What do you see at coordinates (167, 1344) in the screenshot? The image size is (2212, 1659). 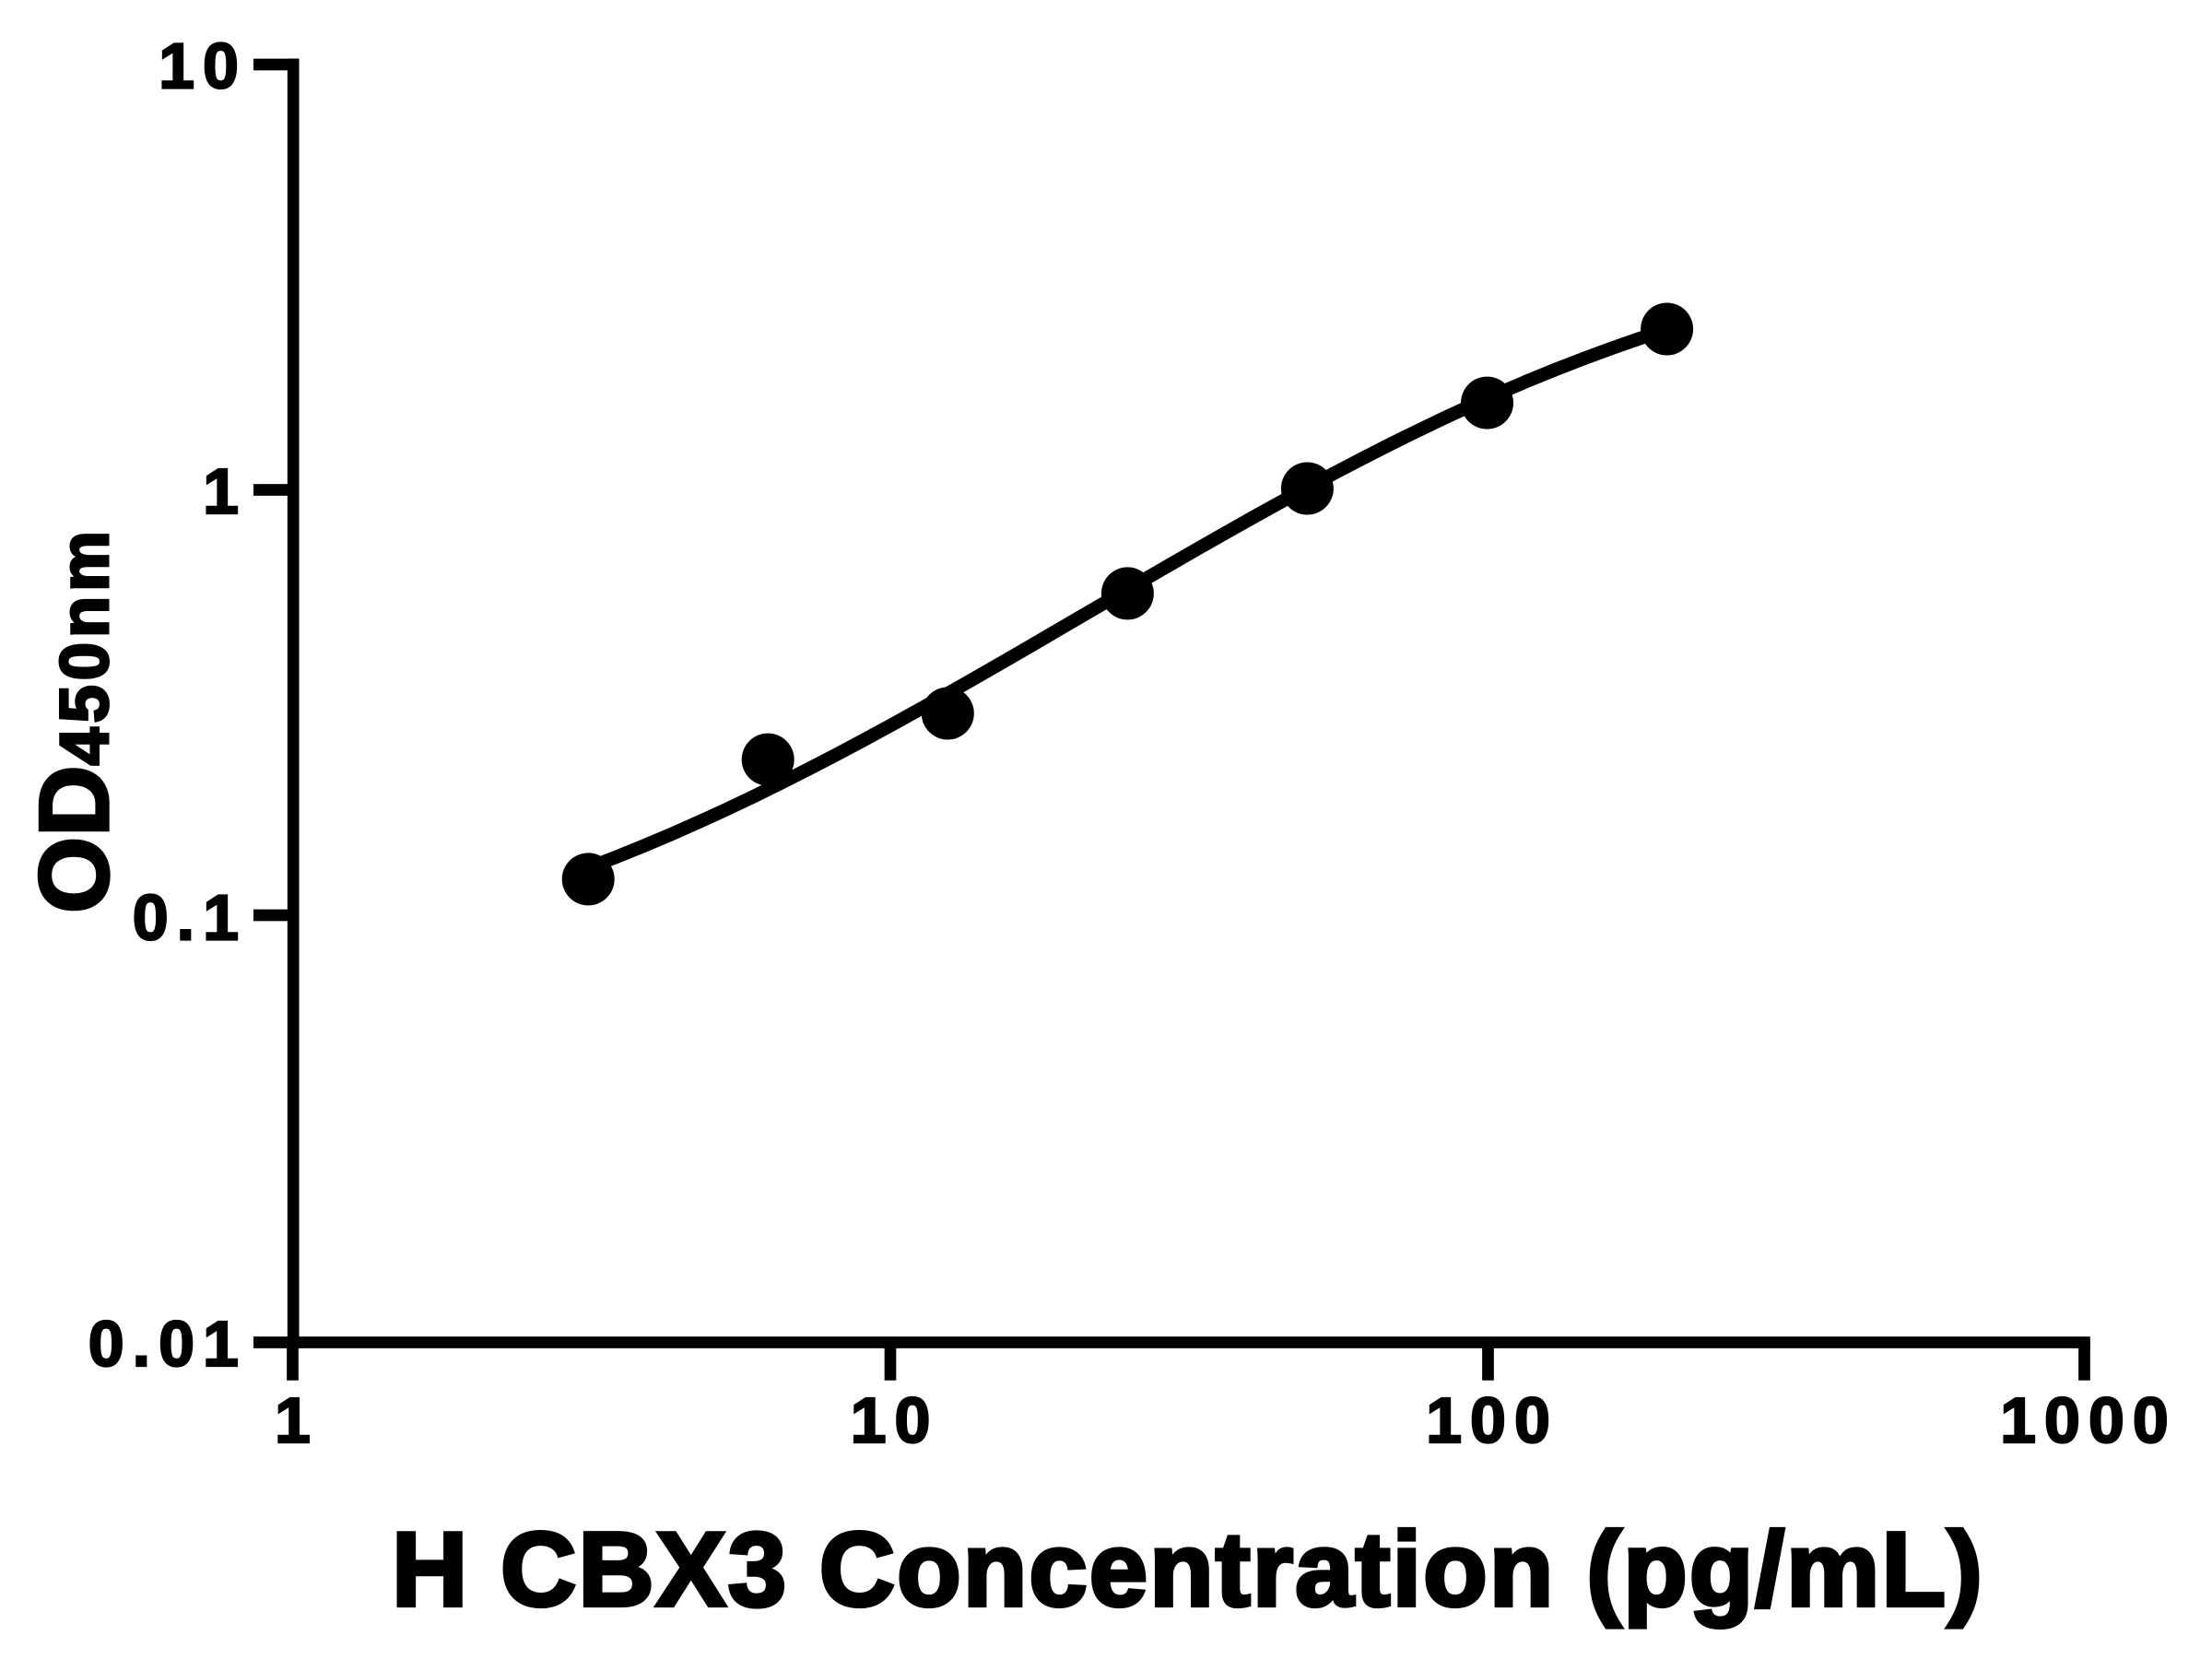 I see `svg-text: 0.01` at bounding box center [167, 1344].